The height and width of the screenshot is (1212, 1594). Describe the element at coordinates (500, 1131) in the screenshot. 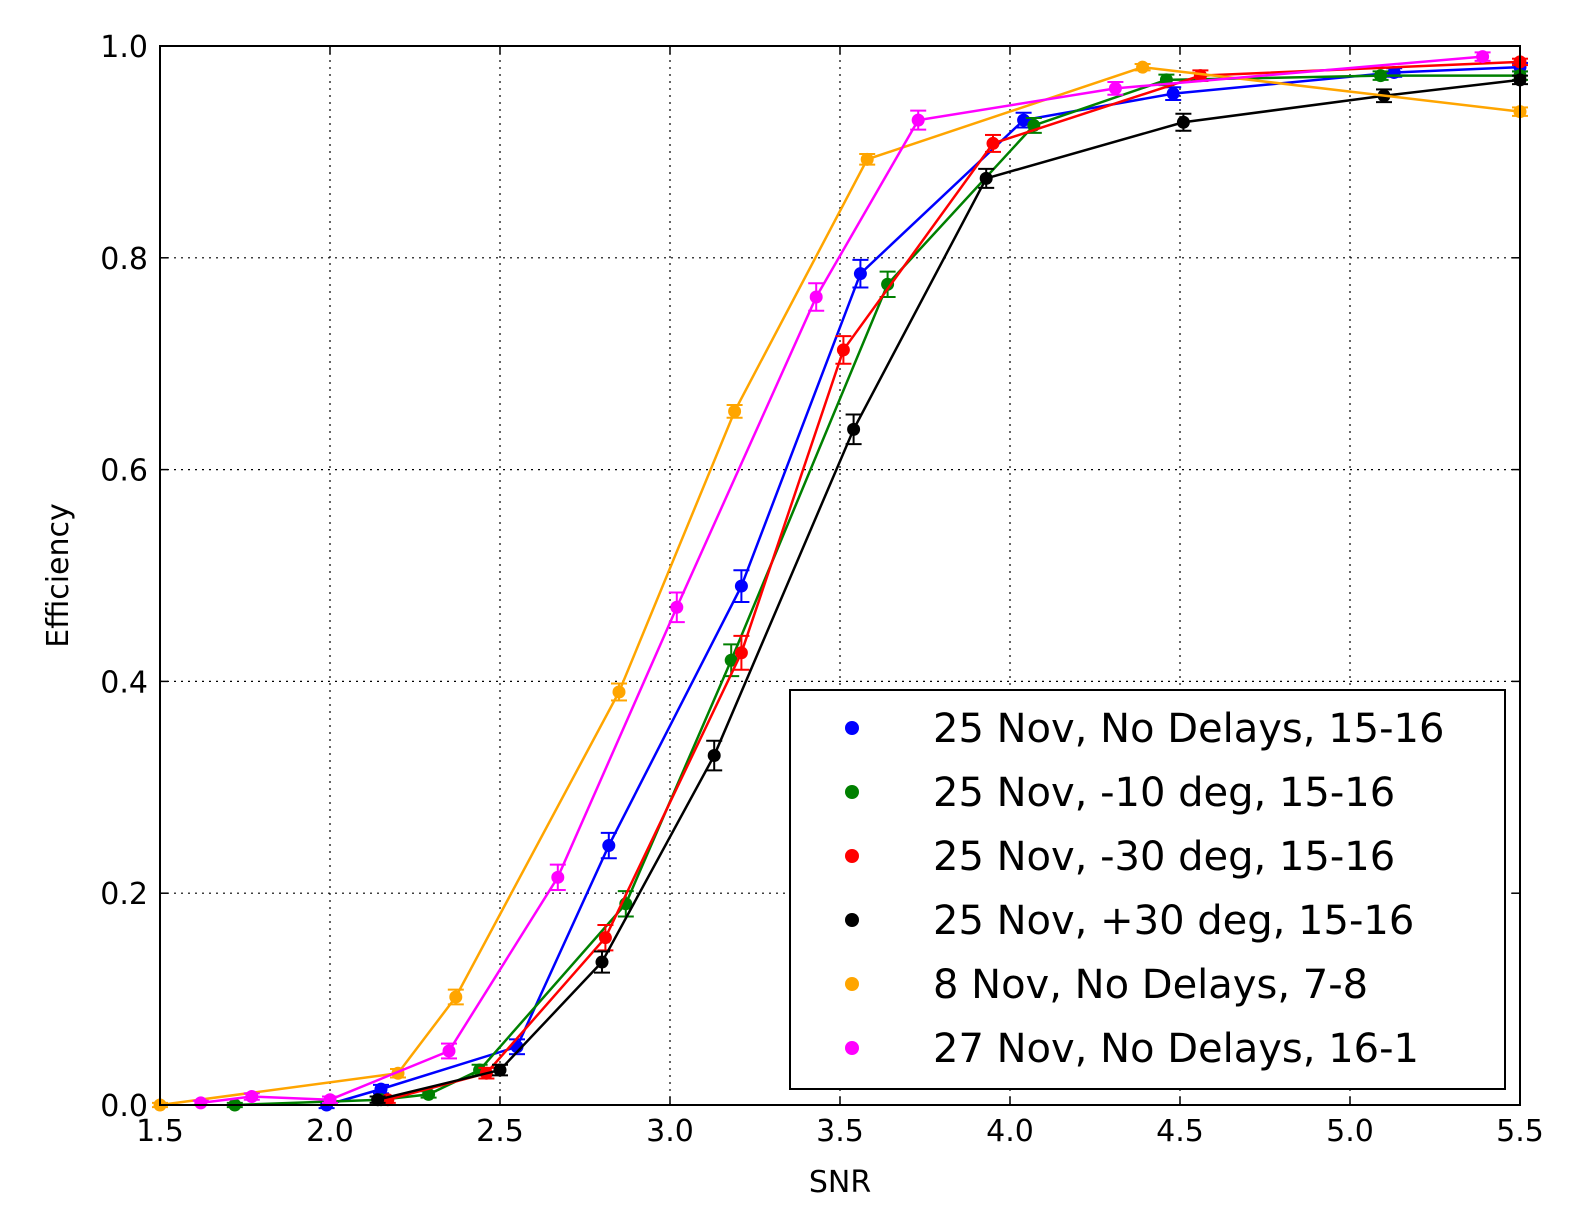

I see `x-tick-label: 2.5` at that location.